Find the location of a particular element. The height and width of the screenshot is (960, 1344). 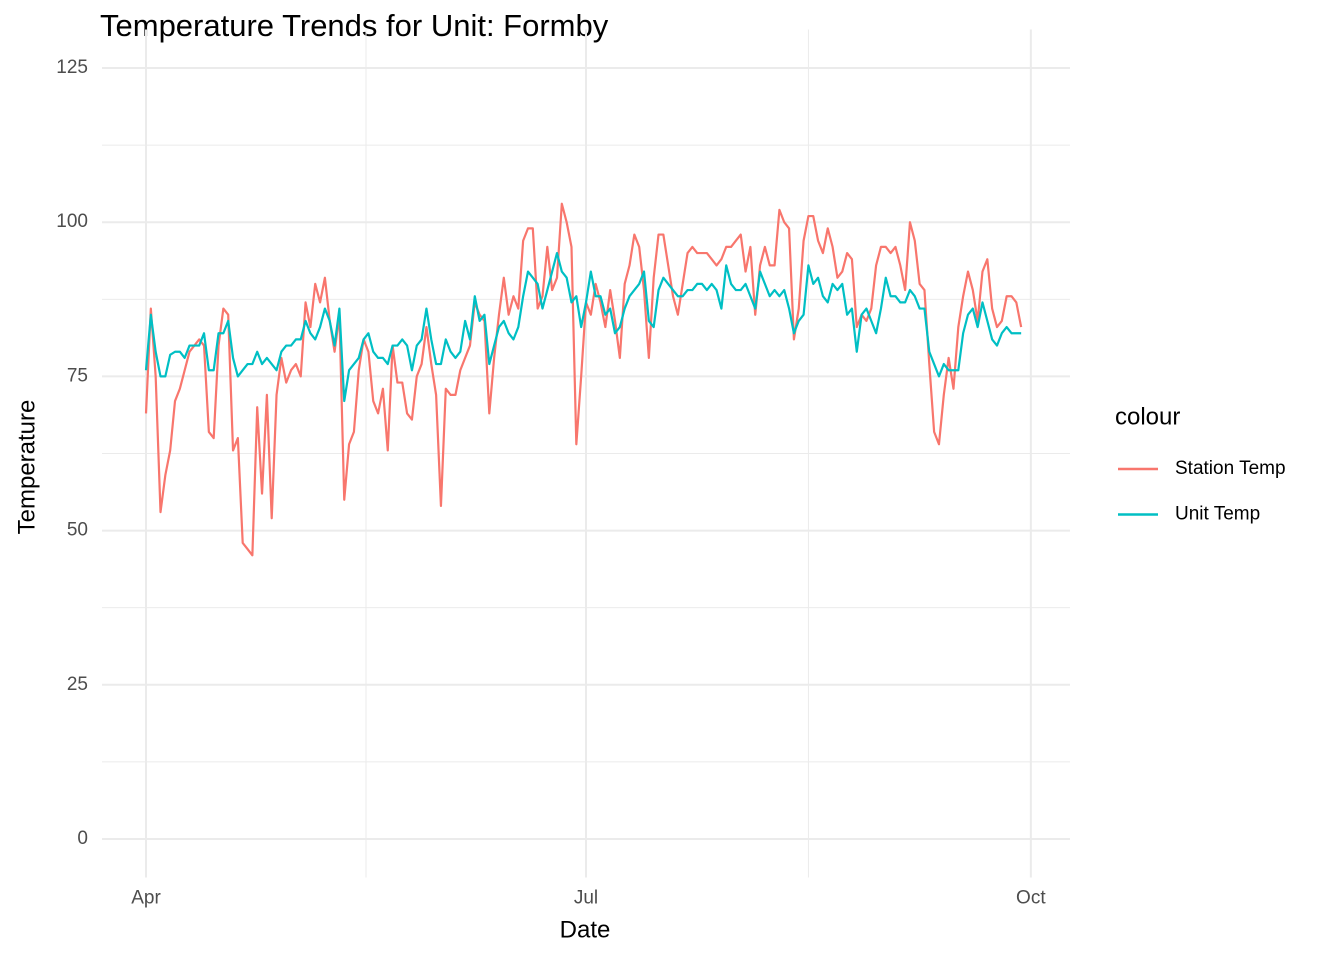

y-tick-label: 125 is located at coordinates (72, 67).